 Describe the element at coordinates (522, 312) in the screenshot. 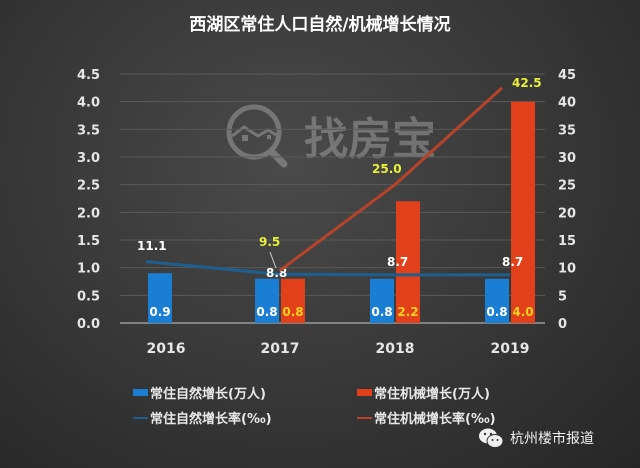

I see `bar-value-label: 4.0` at that location.